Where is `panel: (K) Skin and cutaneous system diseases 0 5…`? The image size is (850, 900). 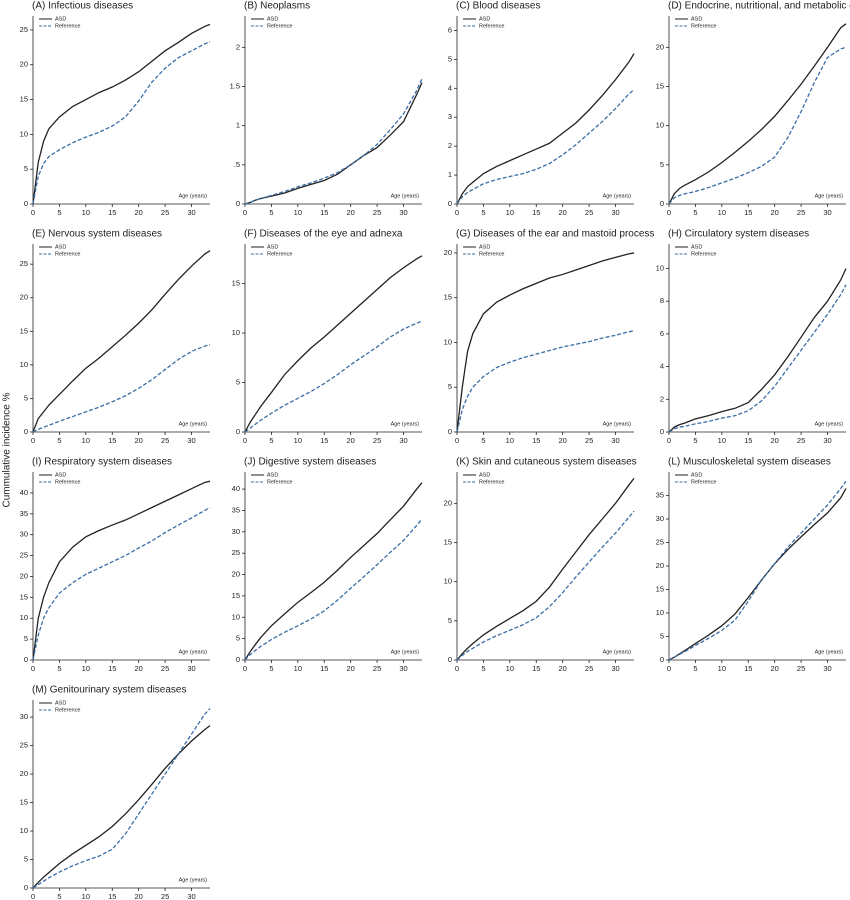 panel: (K) Skin and cutaneous system diseases 0 5… is located at coordinates (540, 565).